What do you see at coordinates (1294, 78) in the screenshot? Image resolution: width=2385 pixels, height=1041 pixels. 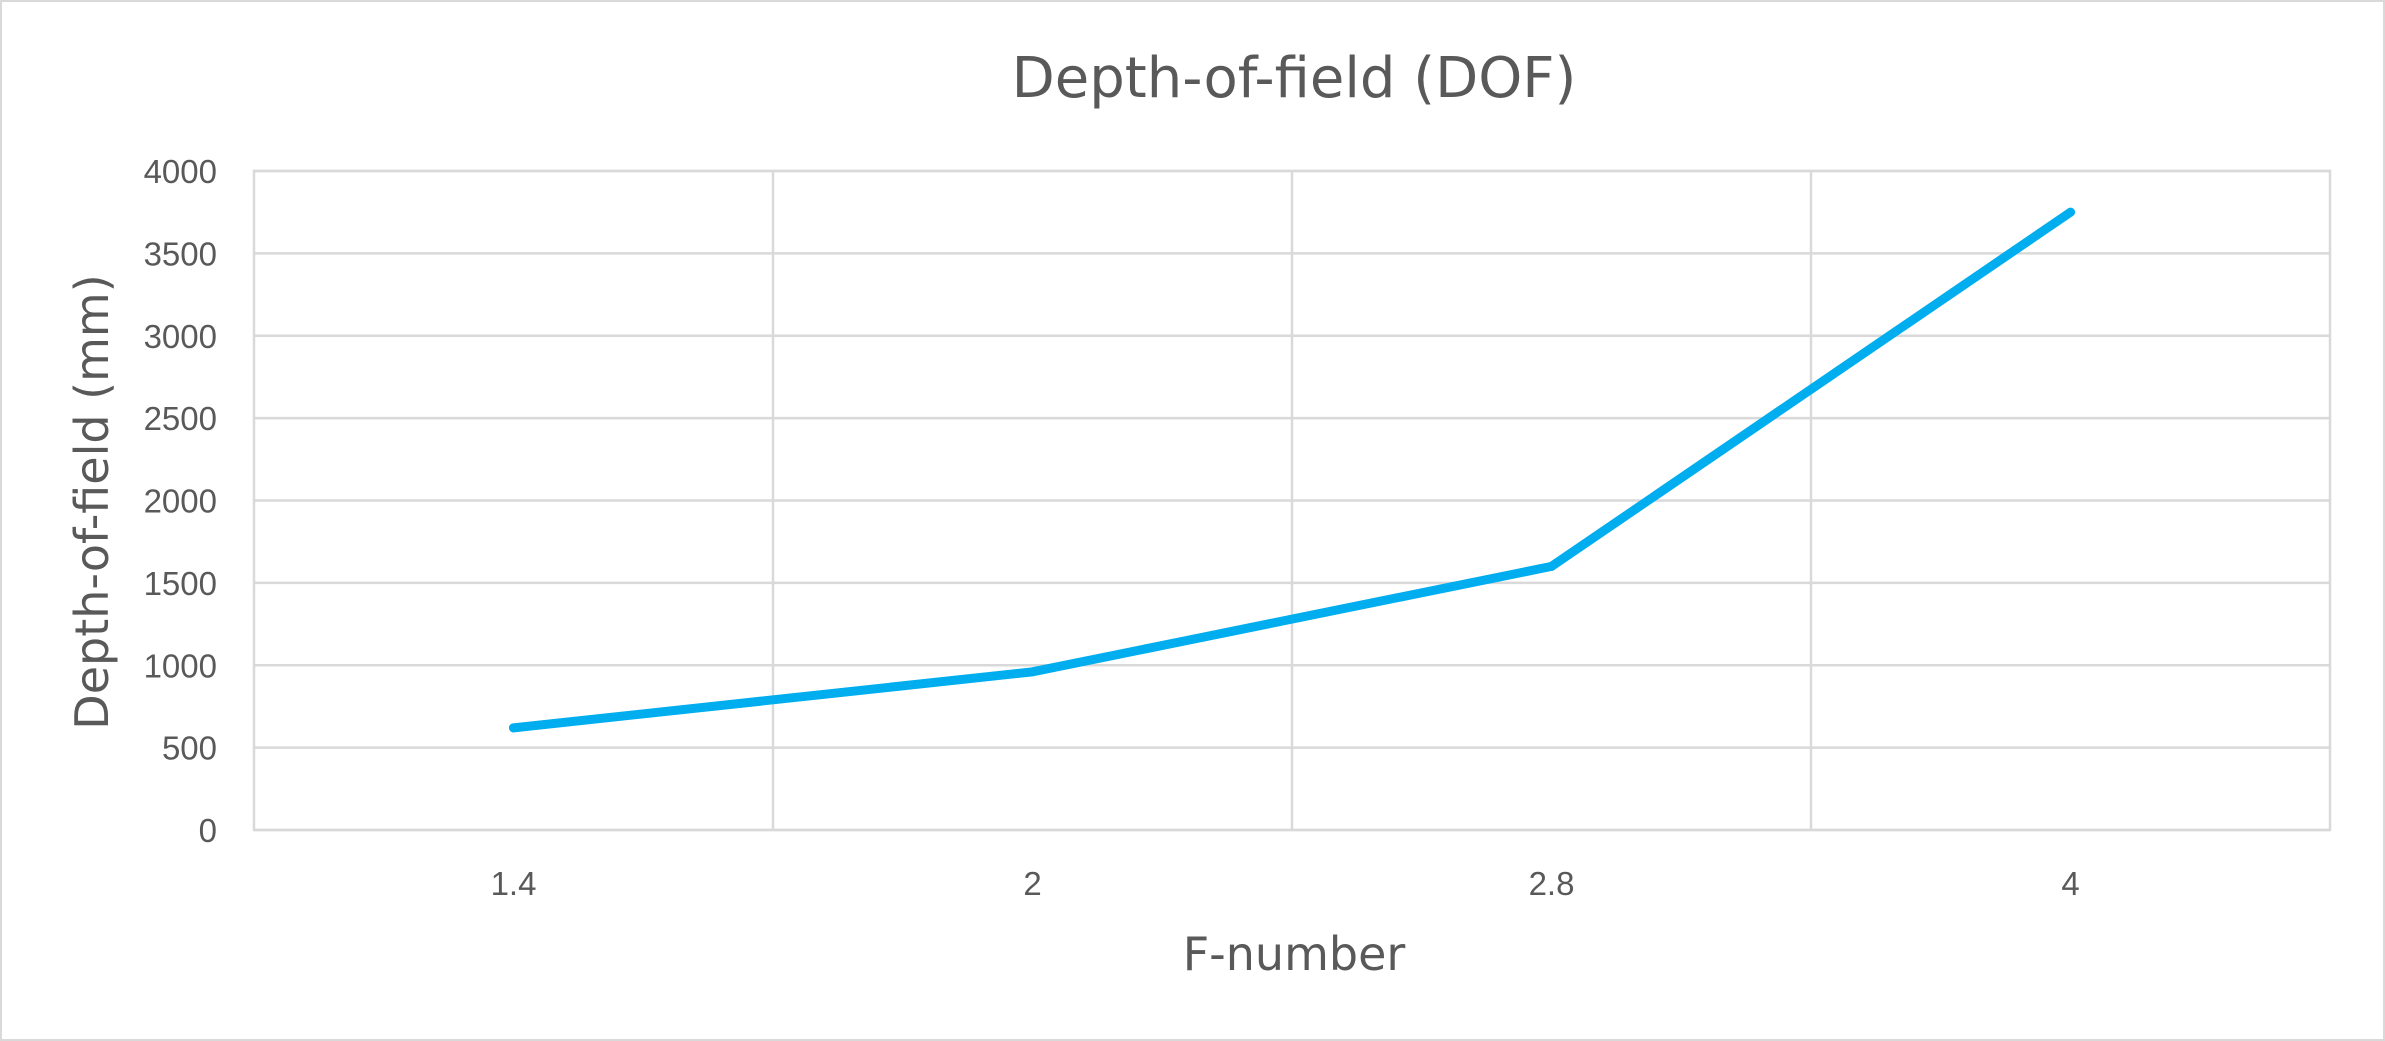 I see `chart-title: Depth-of-field (DOF)` at bounding box center [1294, 78].